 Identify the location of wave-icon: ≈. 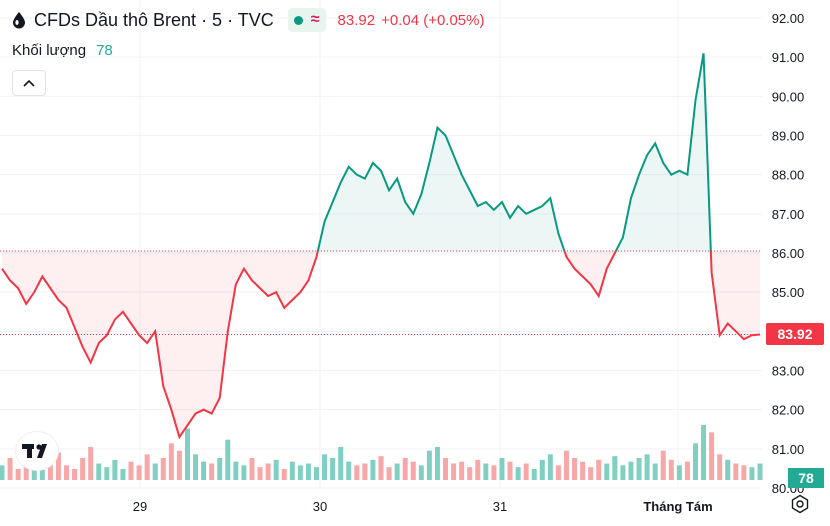
(315, 19).